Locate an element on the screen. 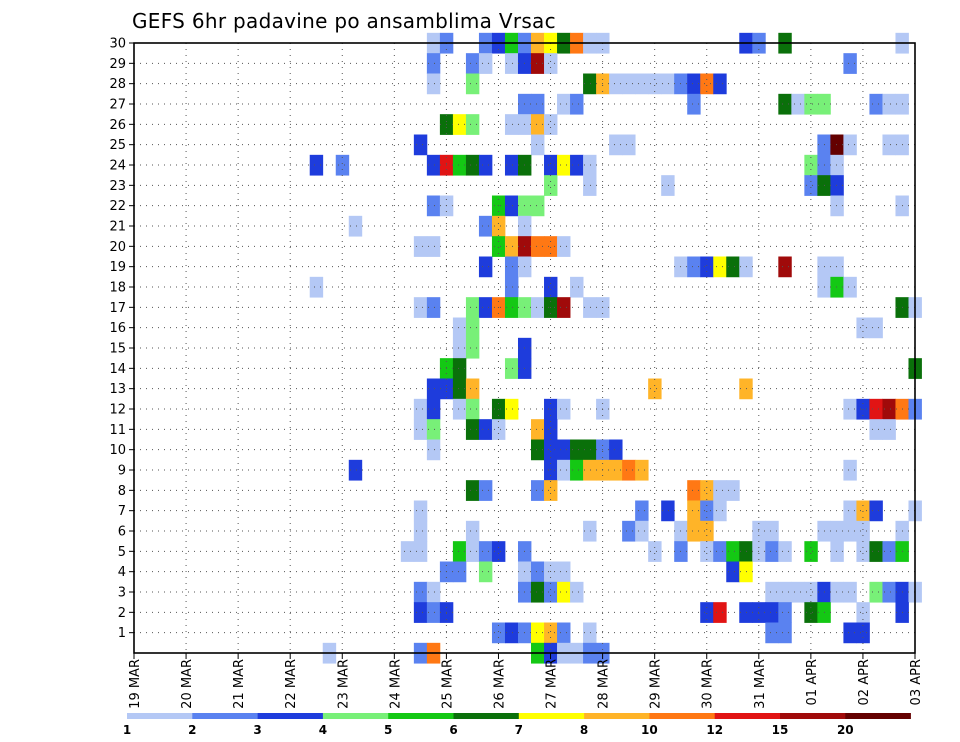 This screenshot has height=742, width=960. y-tick-label: 16 is located at coordinates (117, 328).